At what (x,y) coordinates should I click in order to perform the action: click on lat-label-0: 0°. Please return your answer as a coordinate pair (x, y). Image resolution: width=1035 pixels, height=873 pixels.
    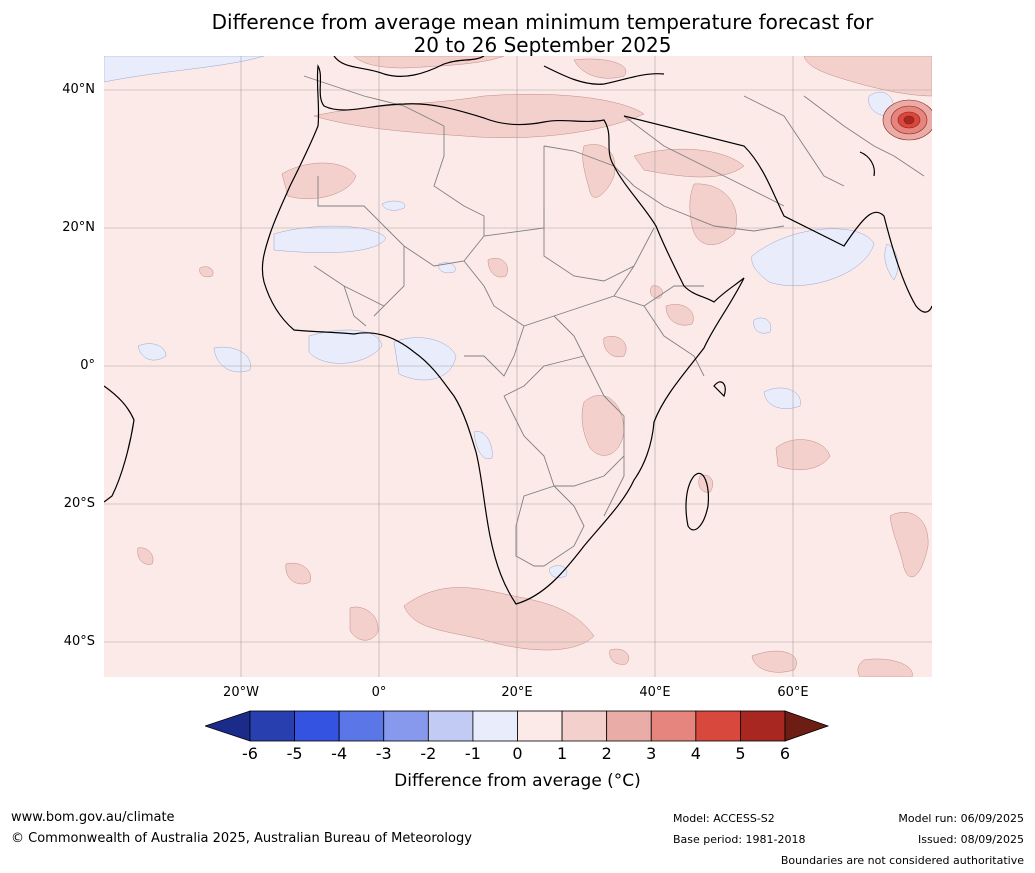
    Looking at the image, I should click on (87, 365).